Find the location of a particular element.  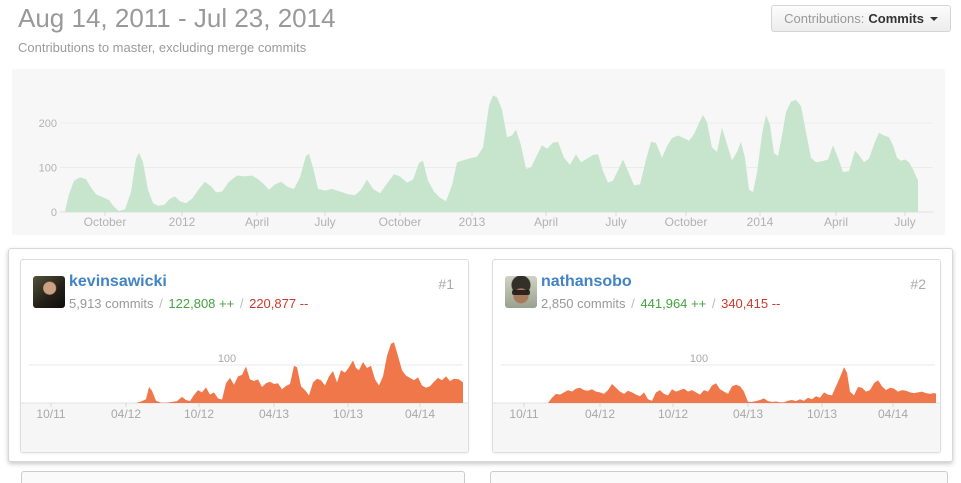

x-tick-label: 2014 is located at coordinates (760, 222).